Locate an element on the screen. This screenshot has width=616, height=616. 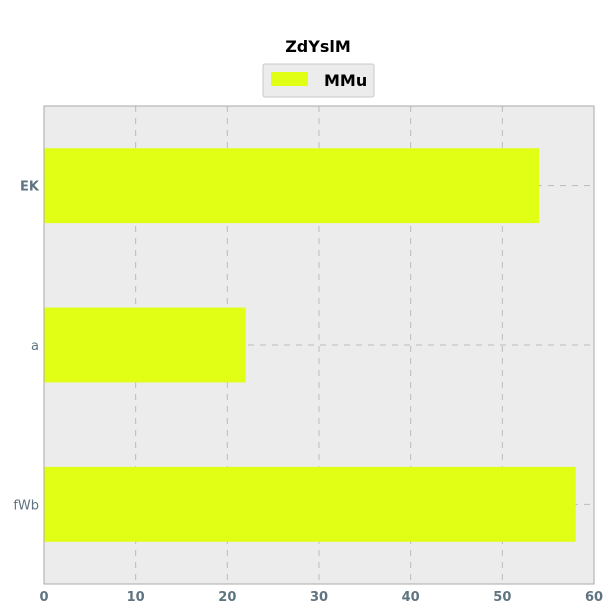
legend-swatch is located at coordinates (289, 79).